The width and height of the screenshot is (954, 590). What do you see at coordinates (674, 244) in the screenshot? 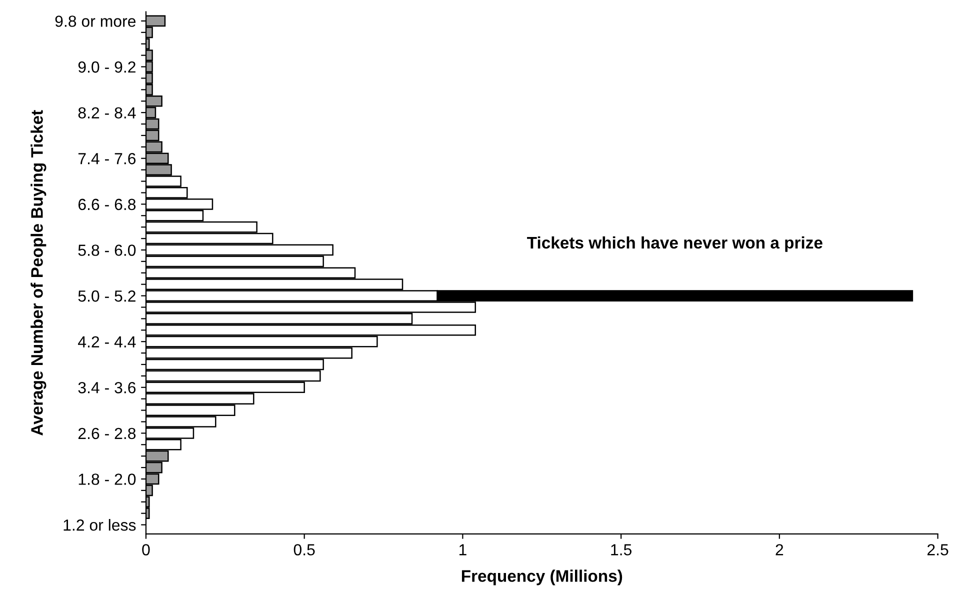
I see `annotation: Tickets which have never won a prize` at bounding box center [674, 244].